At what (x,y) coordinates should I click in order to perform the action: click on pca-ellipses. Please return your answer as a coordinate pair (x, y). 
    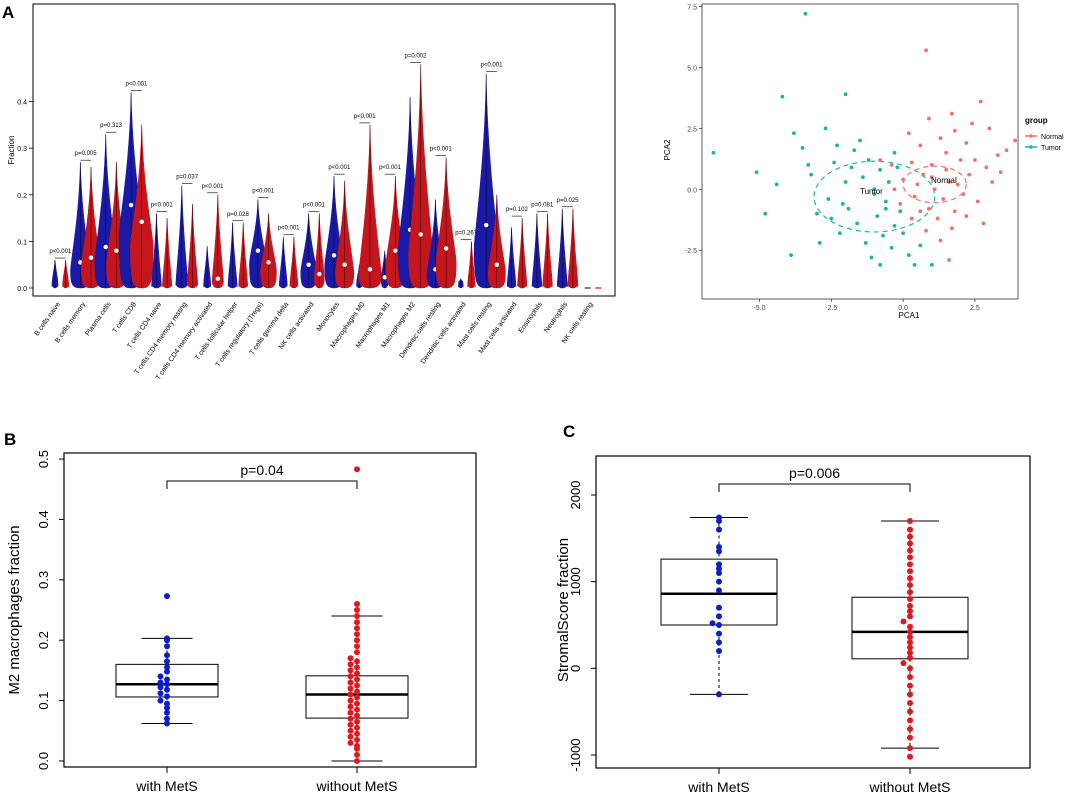
    Looking at the image, I should click on (890, 196).